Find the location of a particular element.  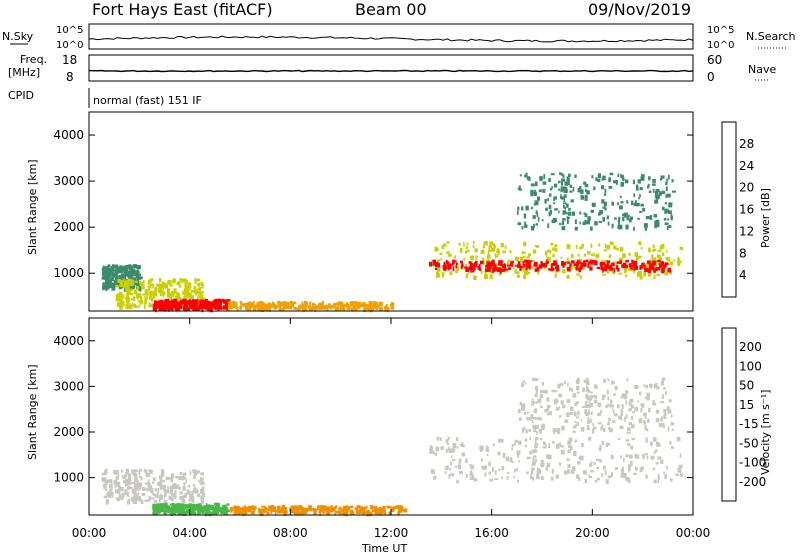

noise-tick-bottom: 10^0 is located at coordinates (69, 45).